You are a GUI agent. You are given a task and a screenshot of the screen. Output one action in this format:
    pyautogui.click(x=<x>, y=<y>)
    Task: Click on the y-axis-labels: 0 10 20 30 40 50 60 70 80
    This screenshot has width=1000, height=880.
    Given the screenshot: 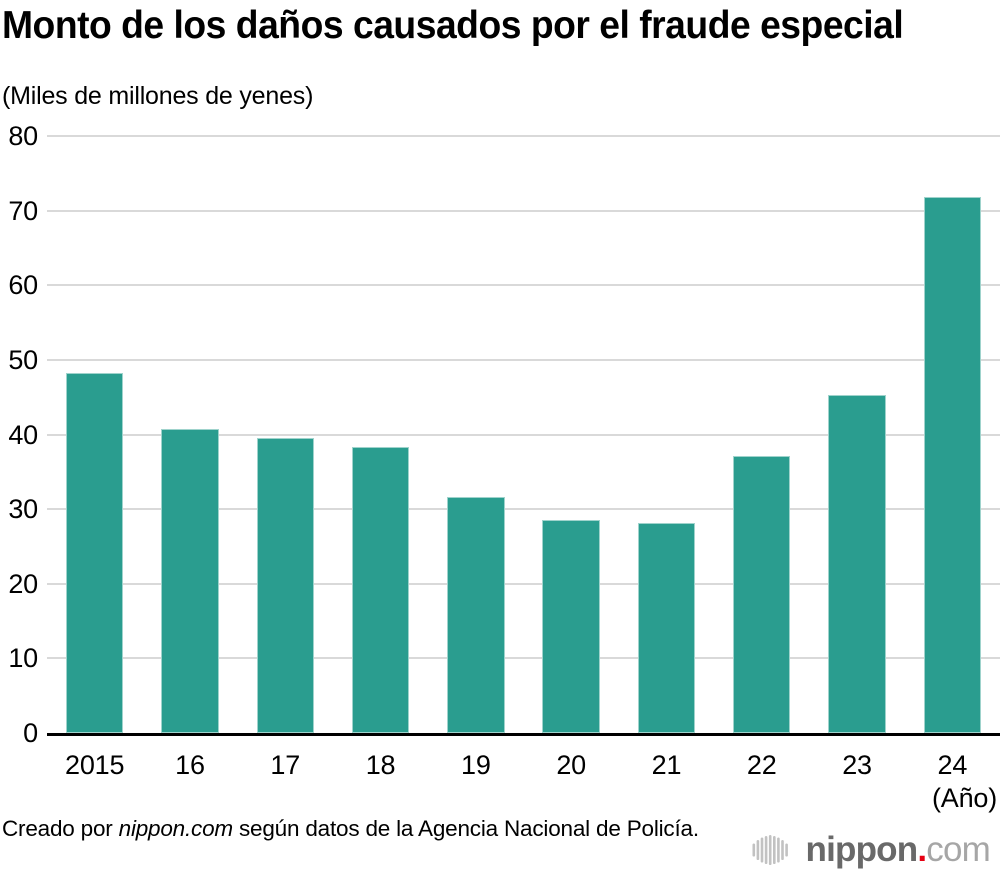 What is the action you would take?
    pyautogui.click(x=19, y=434)
    